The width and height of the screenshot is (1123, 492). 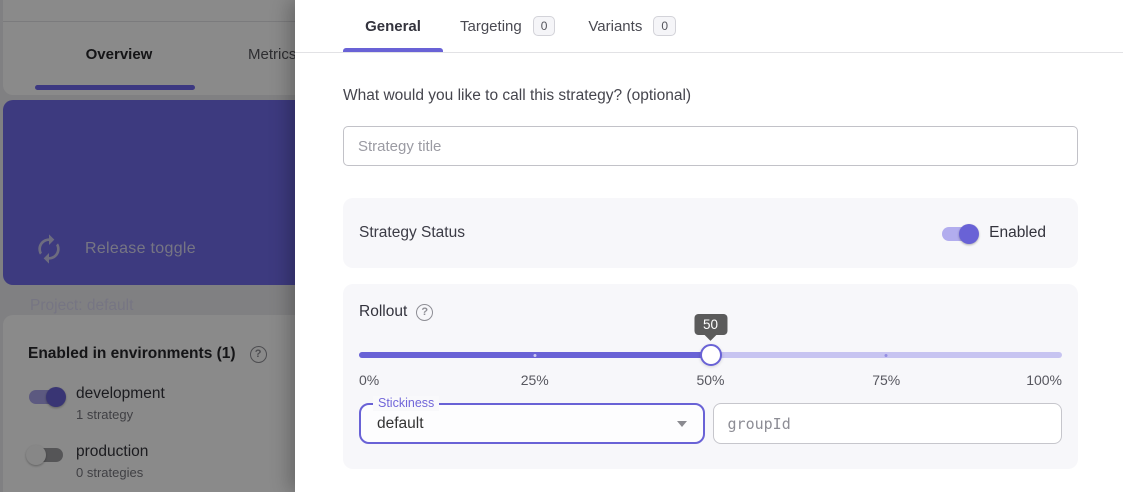 I want to click on strategy-tab-bar: General Targeting 0 Variants 0, so click(x=709, y=26).